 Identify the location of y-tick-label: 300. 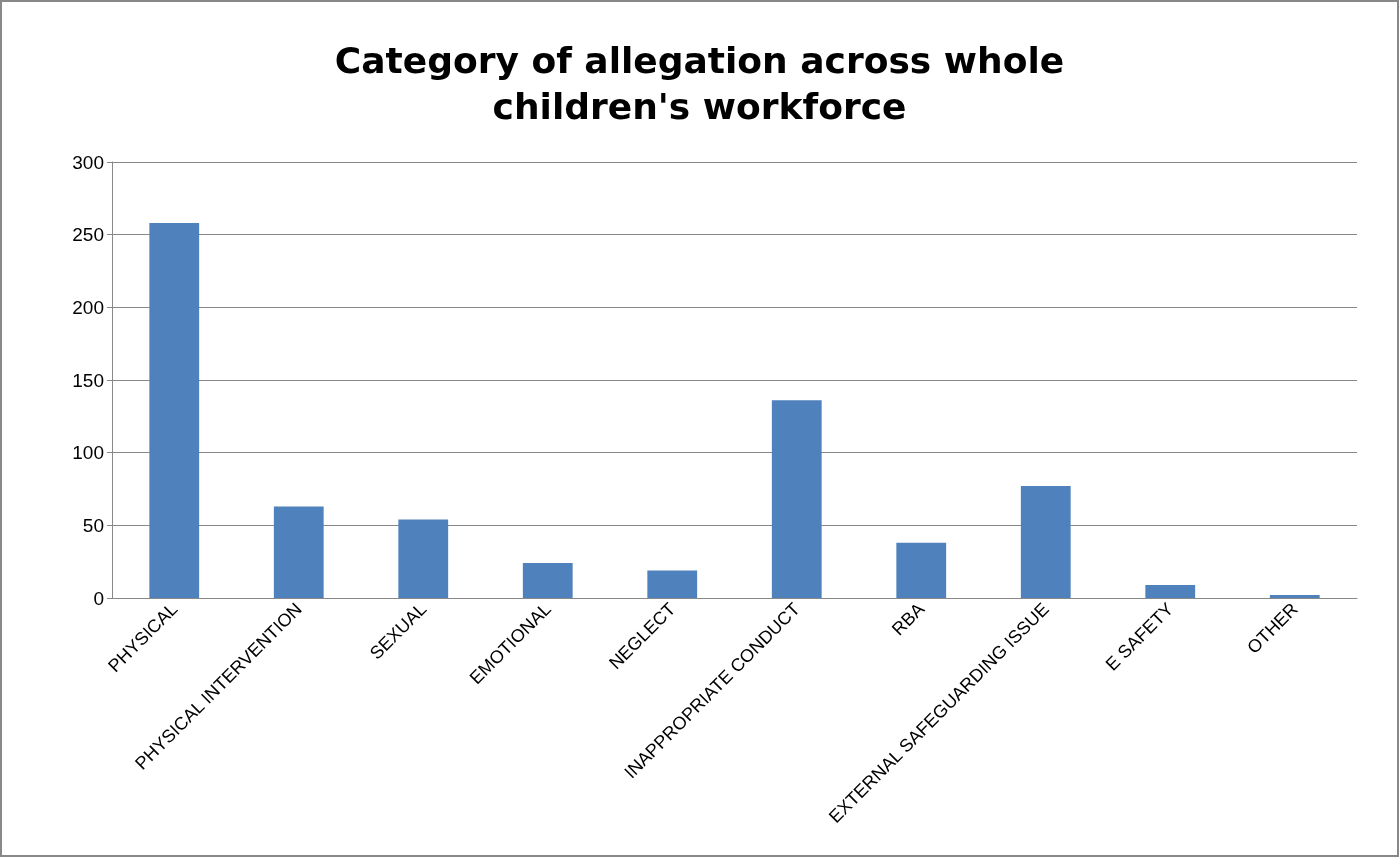
(88, 162).